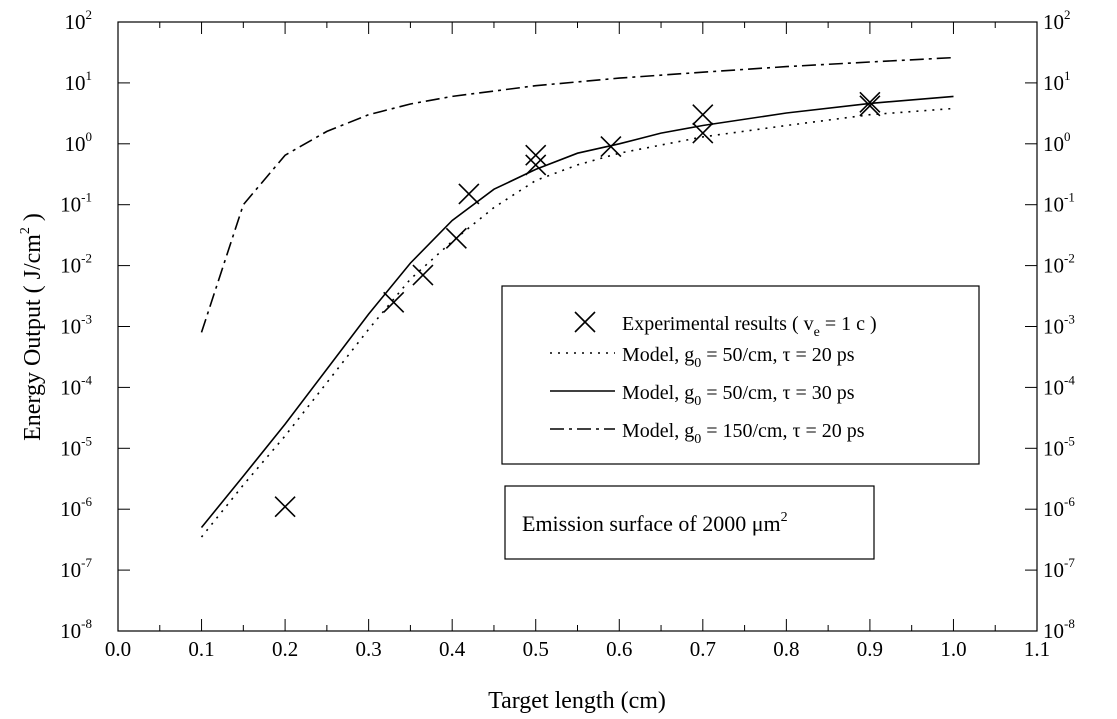 This screenshot has width=1117, height=719. What do you see at coordinates (25, 230) in the screenshot?
I see `y-axis-title-sup: 2` at bounding box center [25, 230].